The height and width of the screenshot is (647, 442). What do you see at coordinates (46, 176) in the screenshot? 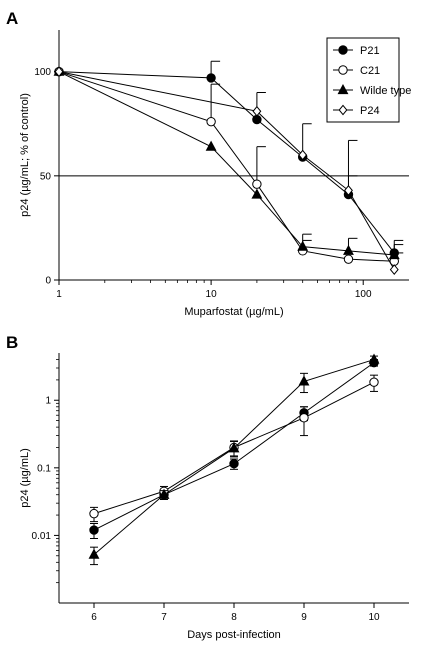
I see `y-tick-label: 50` at bounding box center [46, 176].